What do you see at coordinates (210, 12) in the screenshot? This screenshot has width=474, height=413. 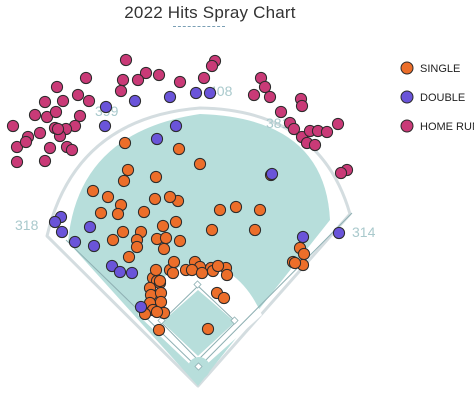 I see `chart-title: 2022 Hits Spray Chart` at bounding box center [210, 12].